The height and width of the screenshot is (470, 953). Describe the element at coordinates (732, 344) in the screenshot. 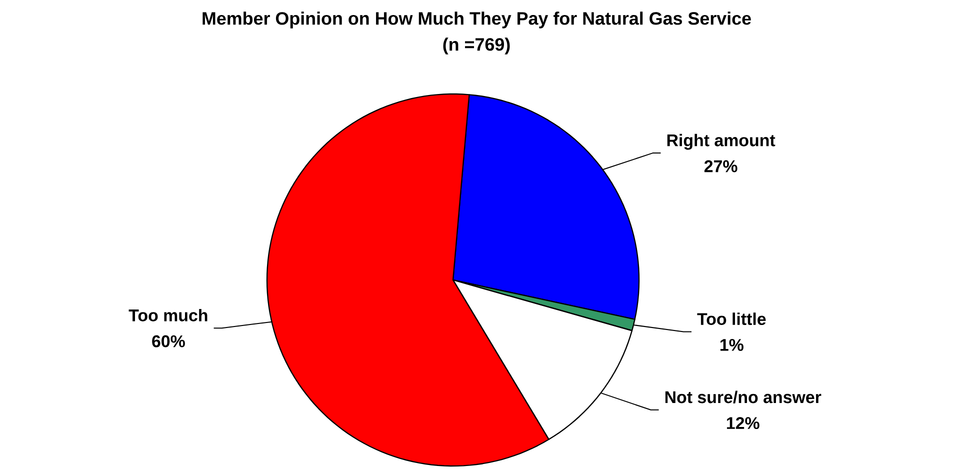

I see `data-label: 1%` at that location.